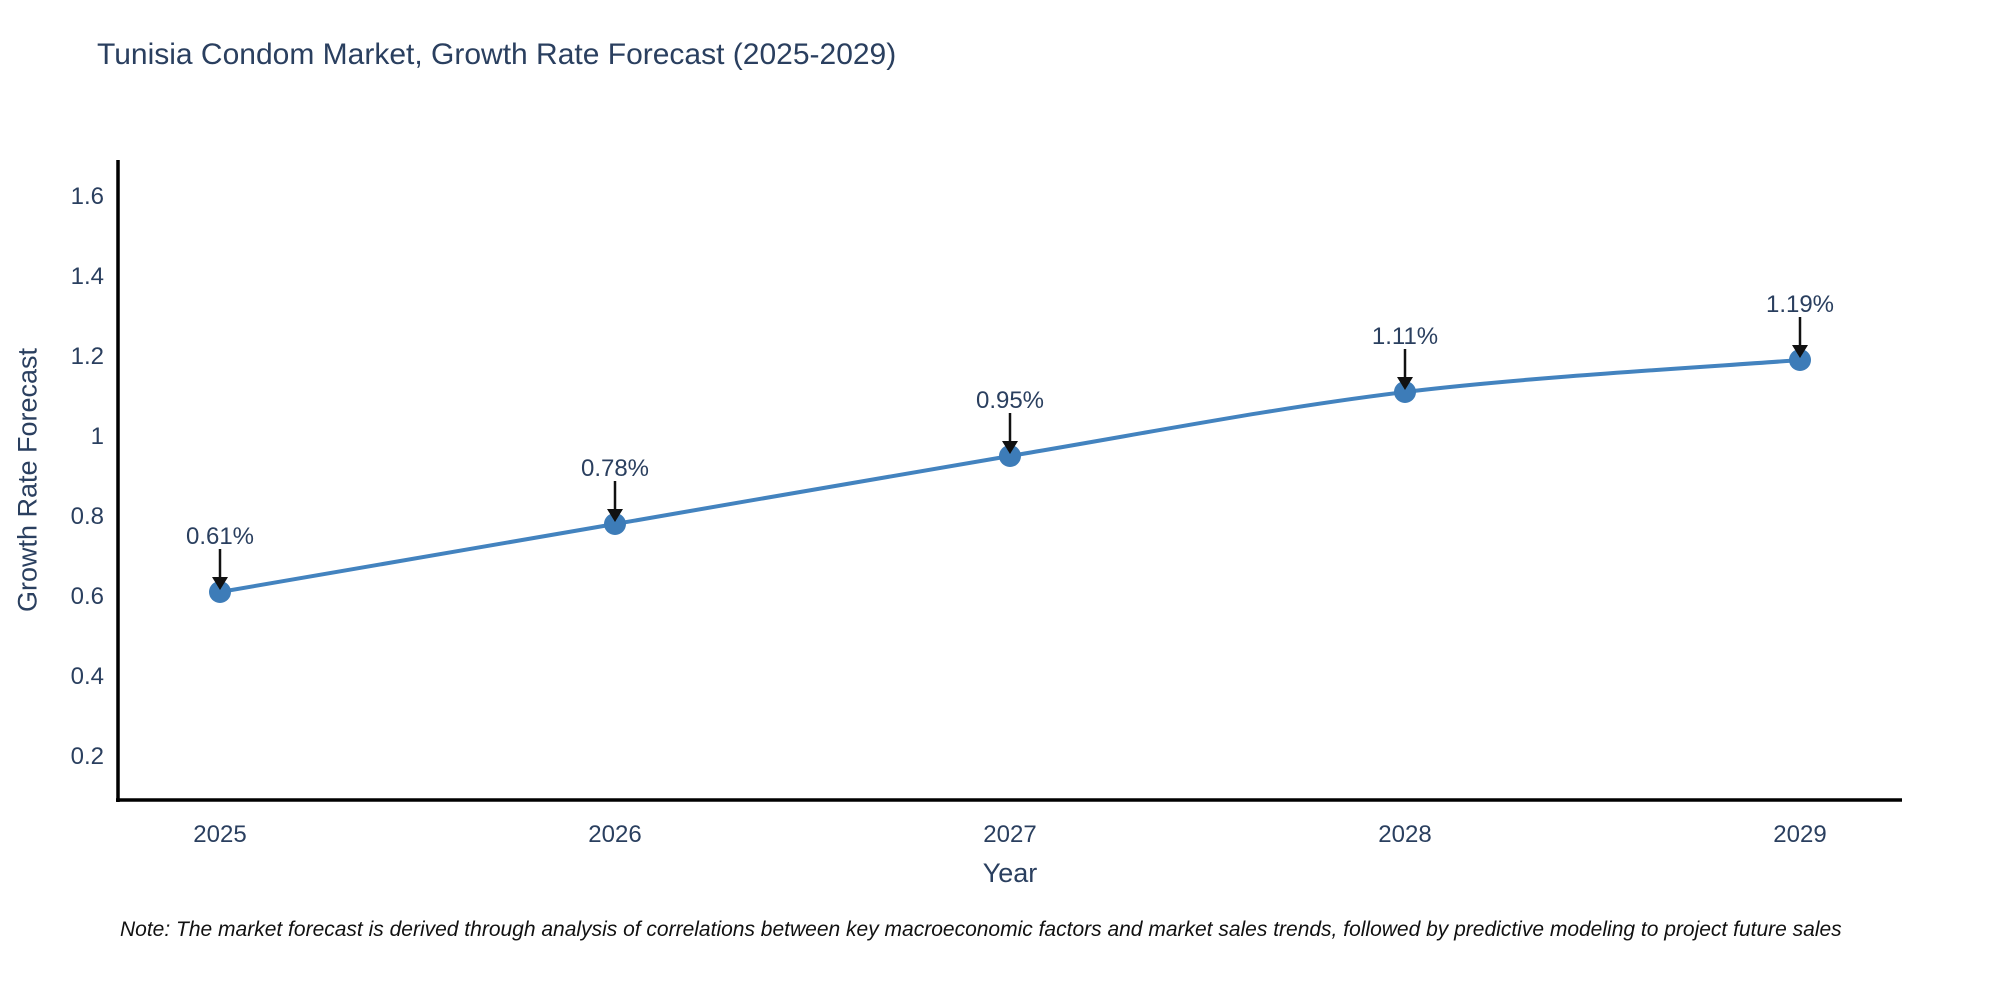  I want to click on data-point-label: 0.61%, so click(220, 536).